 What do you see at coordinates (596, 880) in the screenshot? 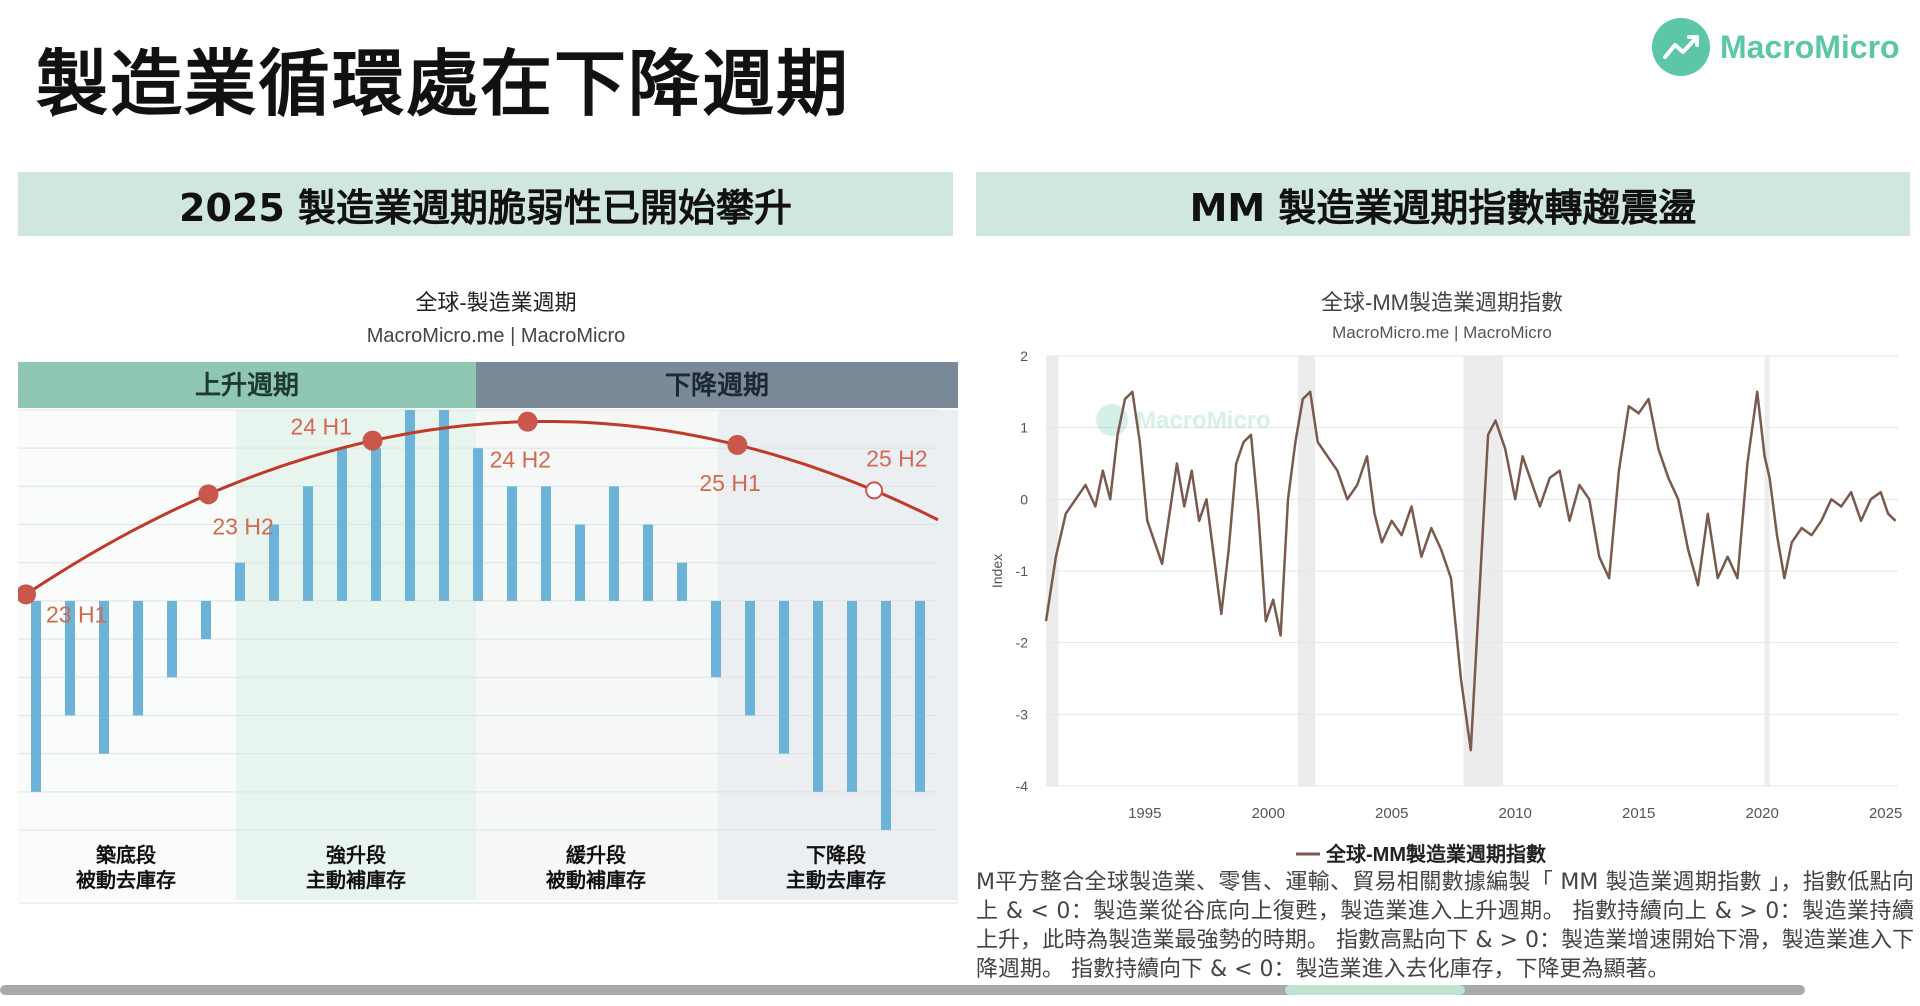
I see `phase-desc: 被動補庫存` at bounding box center [596, 880].